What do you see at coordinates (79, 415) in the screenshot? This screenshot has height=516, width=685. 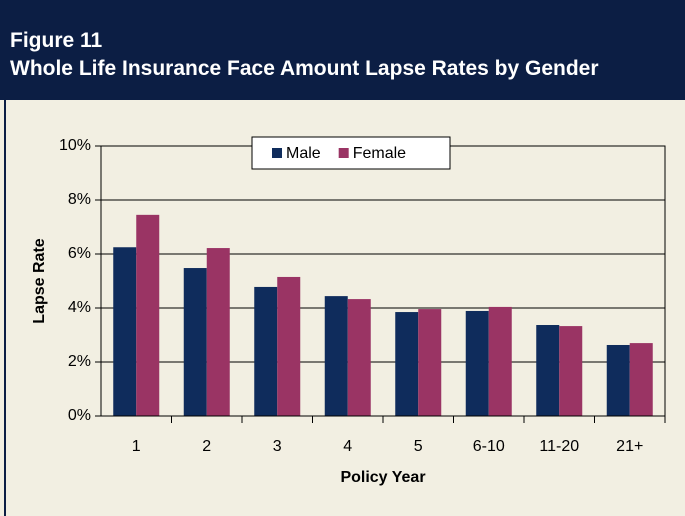 I see `y-tick-label: 0%` at bounding box center [79, 415].